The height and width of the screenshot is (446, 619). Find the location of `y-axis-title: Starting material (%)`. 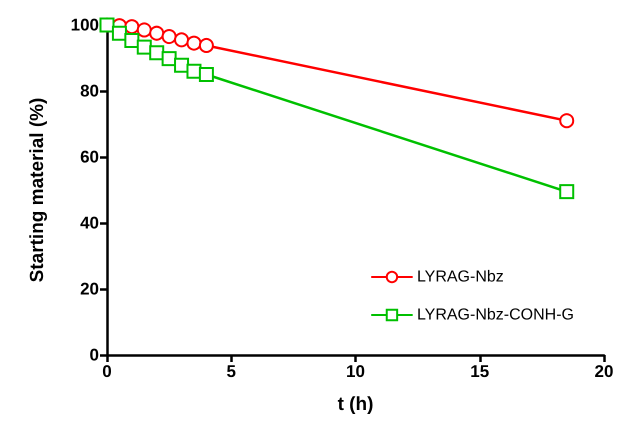

y-axis-title: Starting material (%) is located at coordinates (37, 190).